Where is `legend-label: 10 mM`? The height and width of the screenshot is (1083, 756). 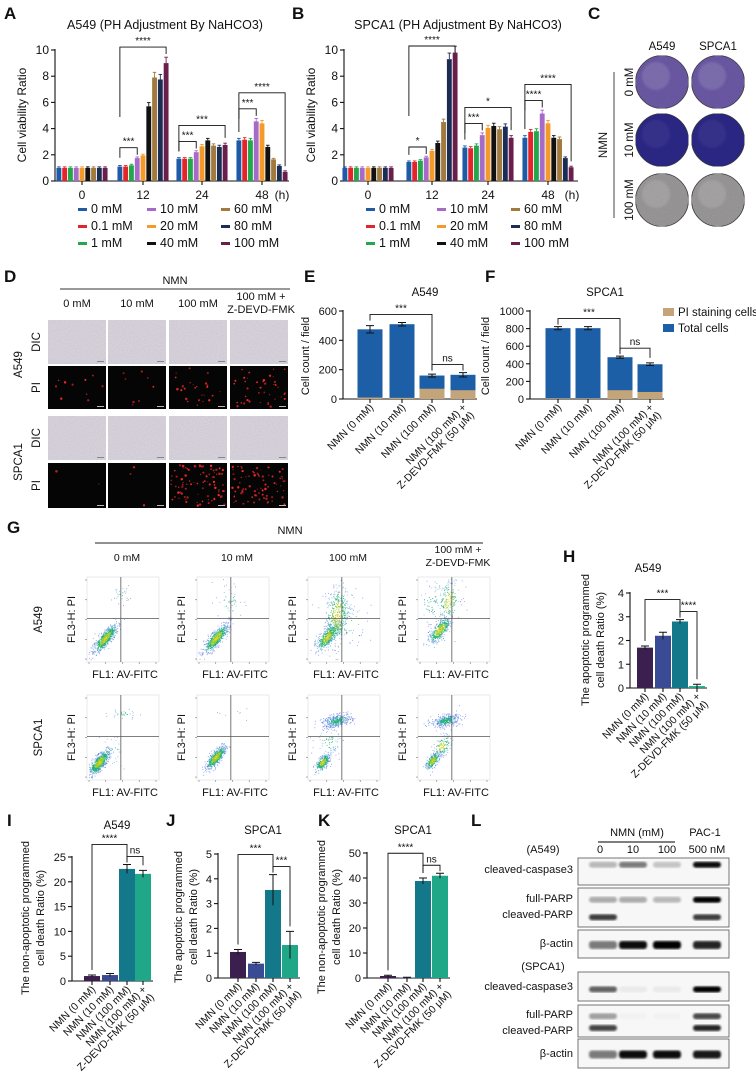
legend-label: 10 mM is located at coordinates (469, 209).